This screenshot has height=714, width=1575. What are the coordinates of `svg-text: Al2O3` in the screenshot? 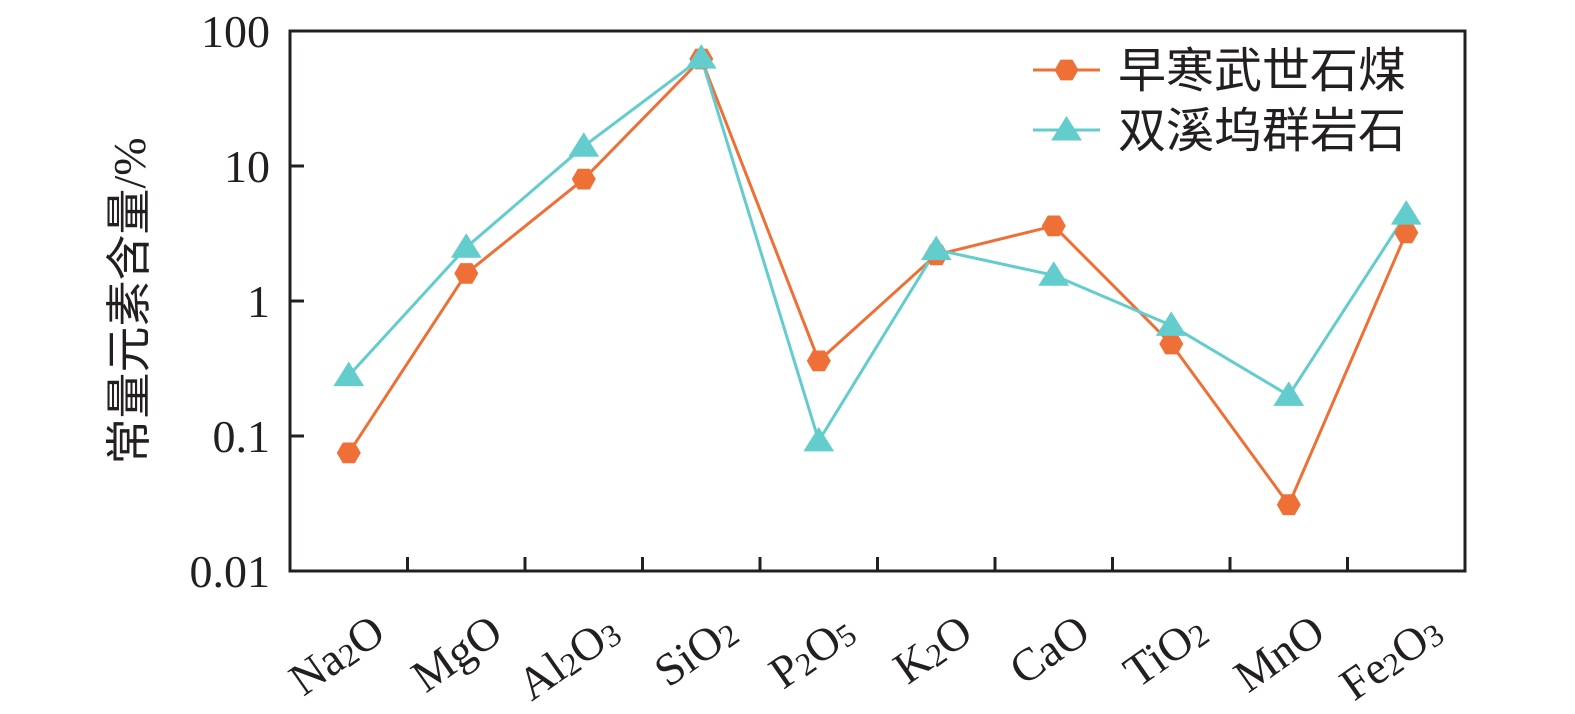 It's located at (568, 657).